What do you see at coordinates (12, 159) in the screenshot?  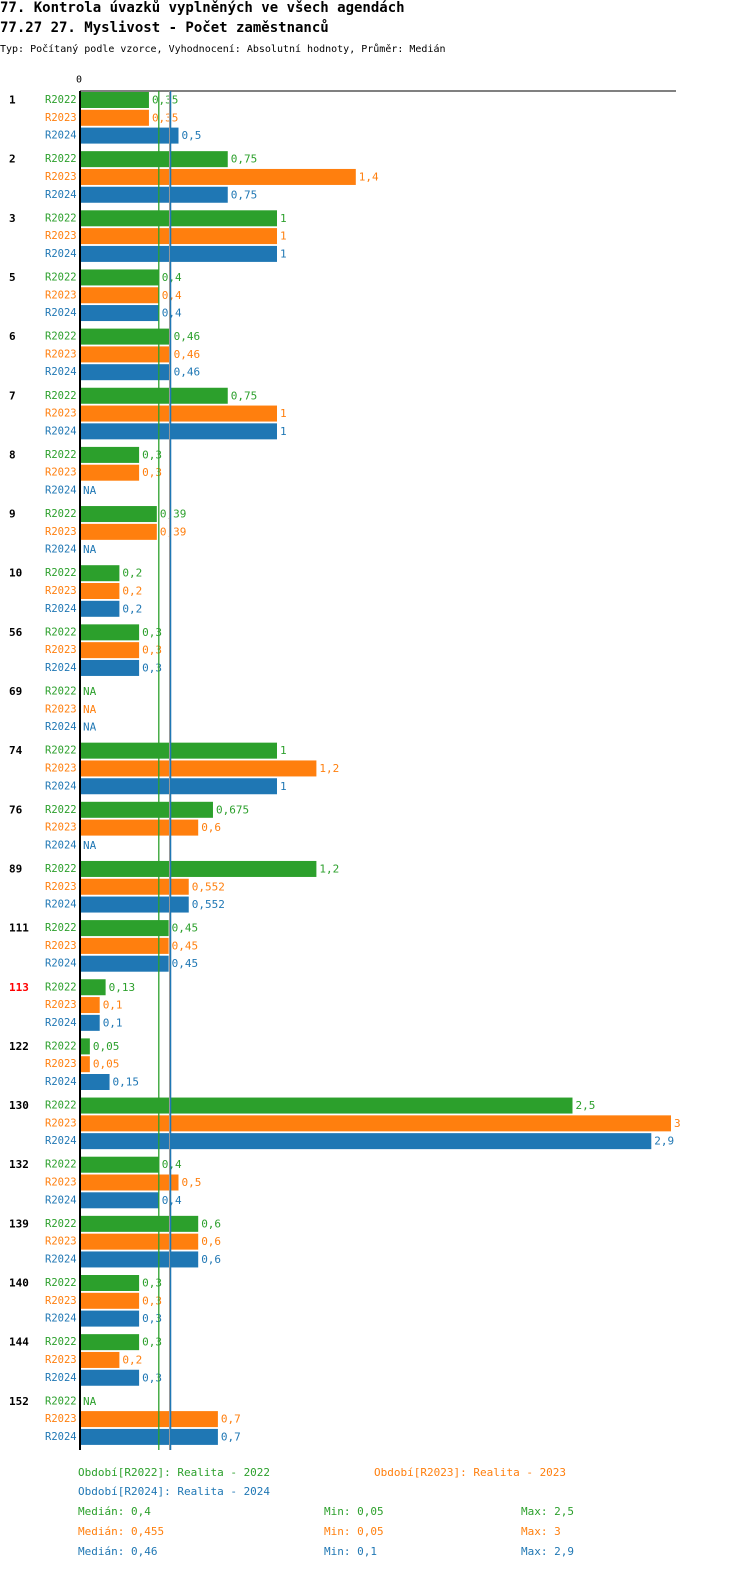 I see `category-label: 2` at bounding box center [12, 159].